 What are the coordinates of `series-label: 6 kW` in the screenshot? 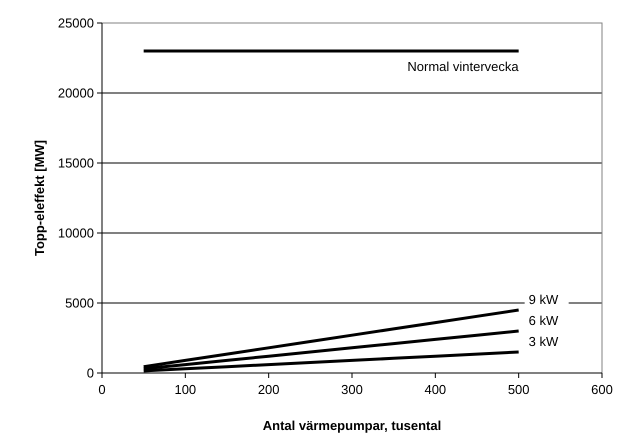 It's located at (544, 320).